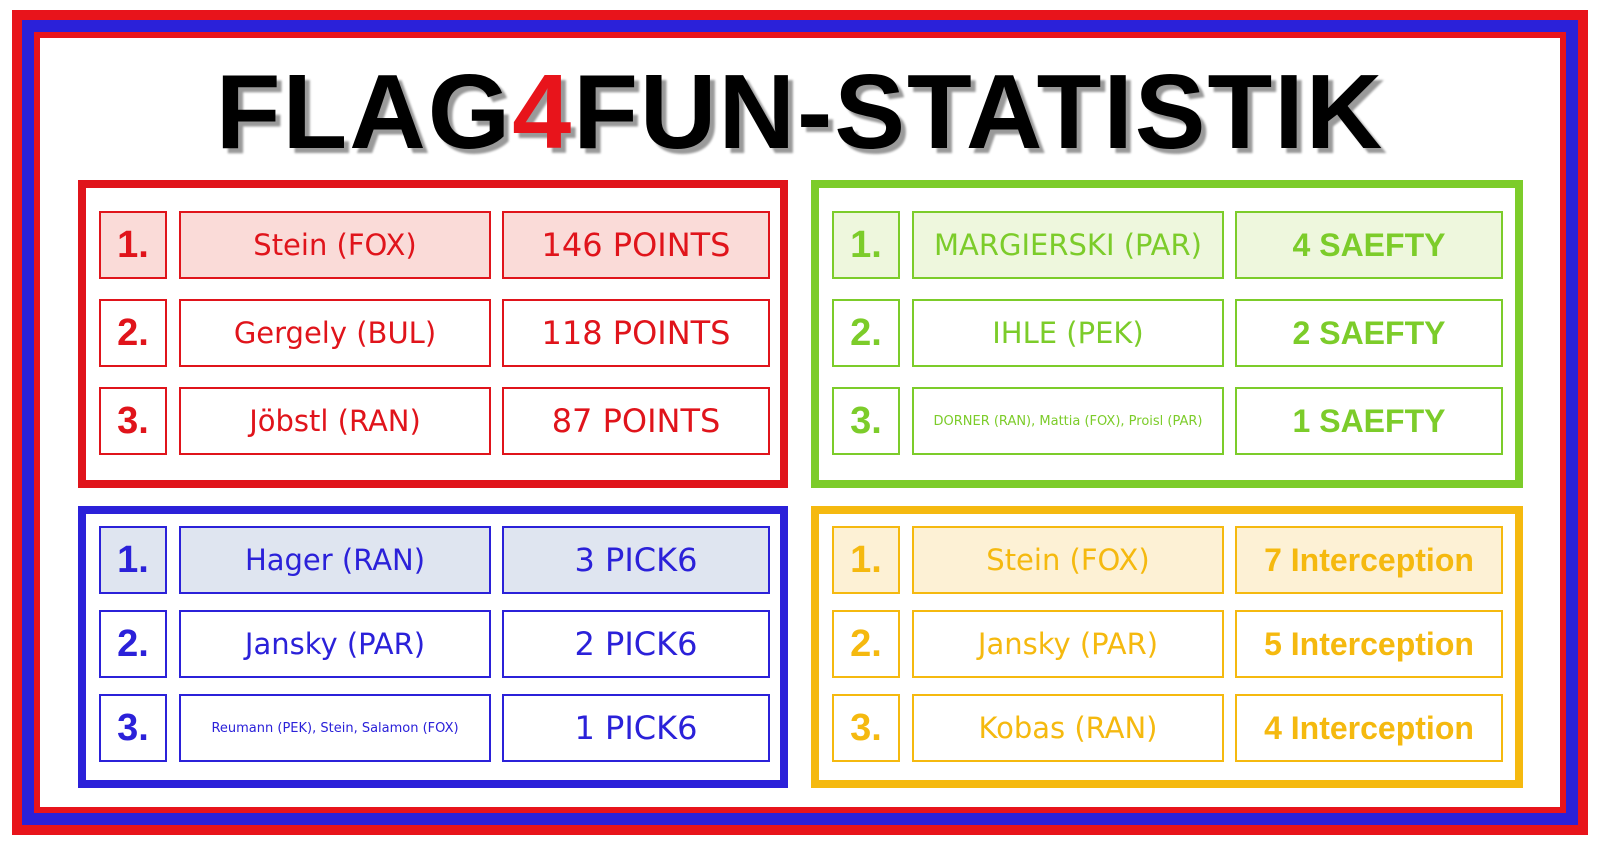  What do you see at coordinates (543, 112) in the screenshot?
I see `title-part: 4` at bounding box center [543, 112].